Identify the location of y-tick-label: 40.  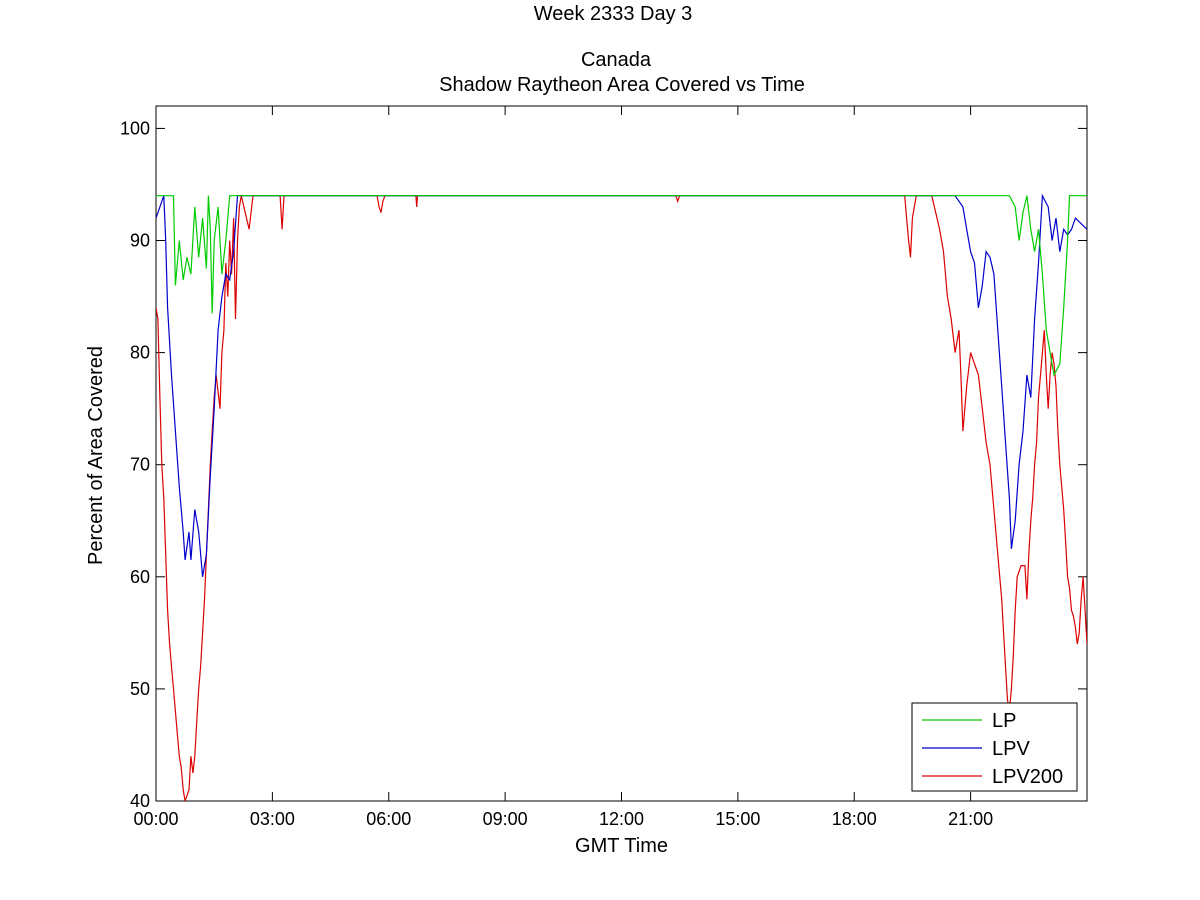
(140, 801).